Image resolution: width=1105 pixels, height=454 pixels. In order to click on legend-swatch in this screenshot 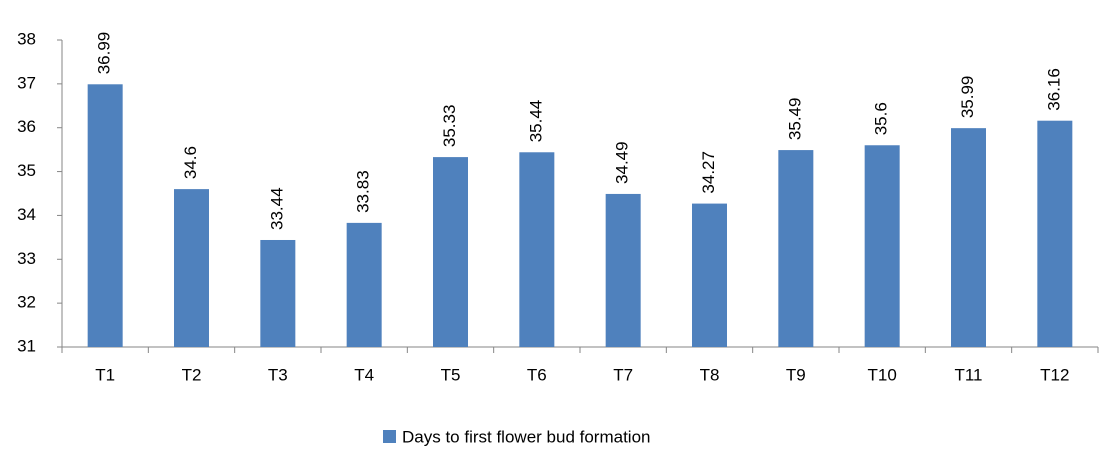, I will do `click(389, 436)`.